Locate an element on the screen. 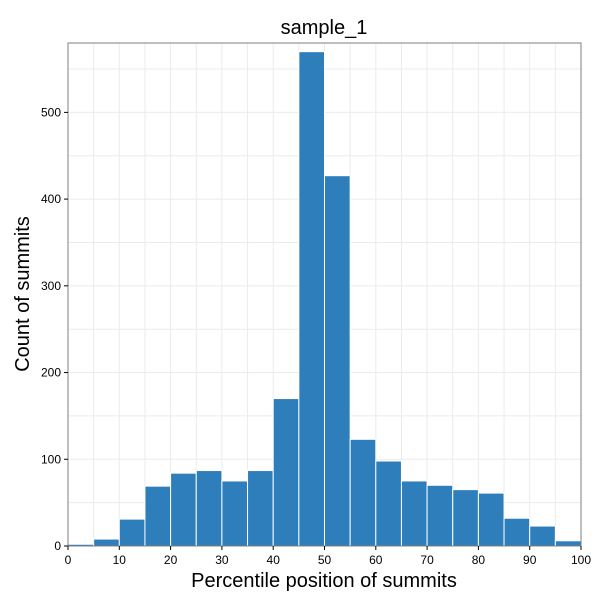 Image resolution: width=600 pixels, height=600 pixels. x-tick-label: 80 is located at coordinates (479, 560).